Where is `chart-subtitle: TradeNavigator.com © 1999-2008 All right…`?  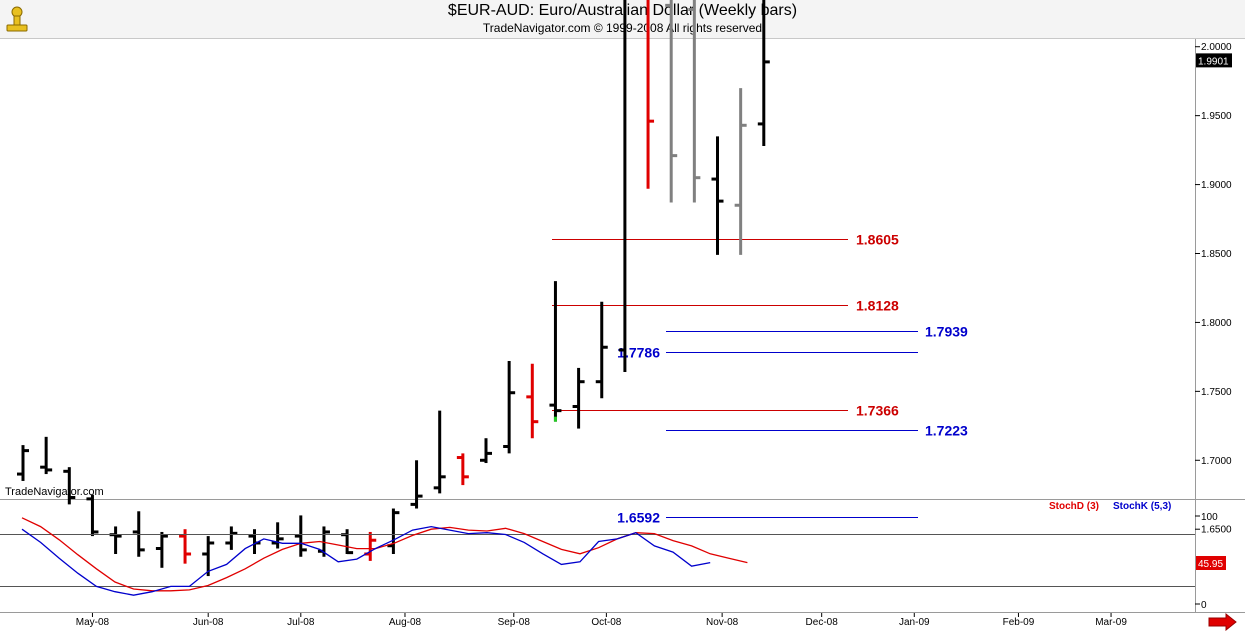
chart-subtitle: TradeNavigator.com © 1999-2008 All right… is located at coordinates (622, 28).